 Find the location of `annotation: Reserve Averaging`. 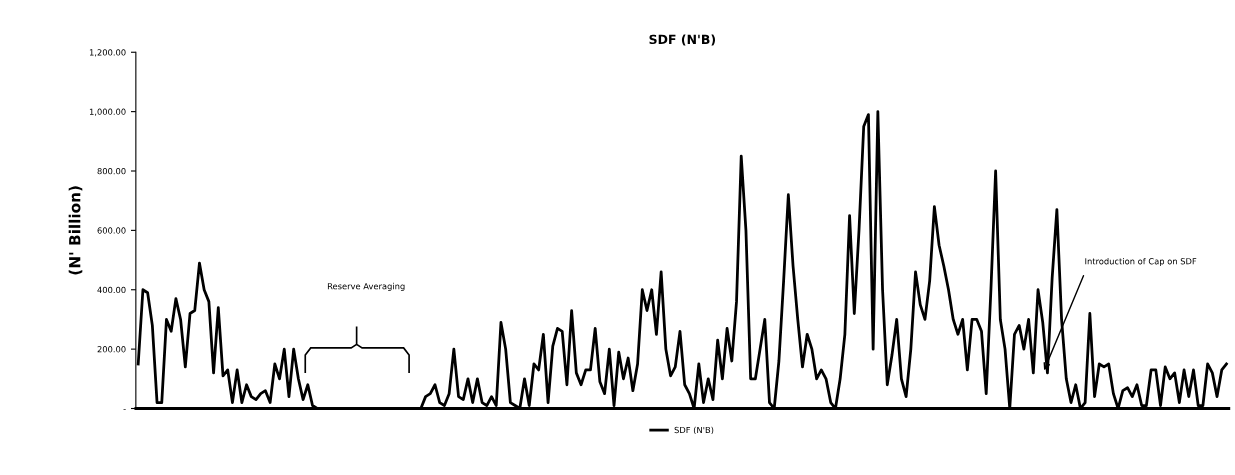

annotation: Reserve Averaging is located at coordinates (366, 286).